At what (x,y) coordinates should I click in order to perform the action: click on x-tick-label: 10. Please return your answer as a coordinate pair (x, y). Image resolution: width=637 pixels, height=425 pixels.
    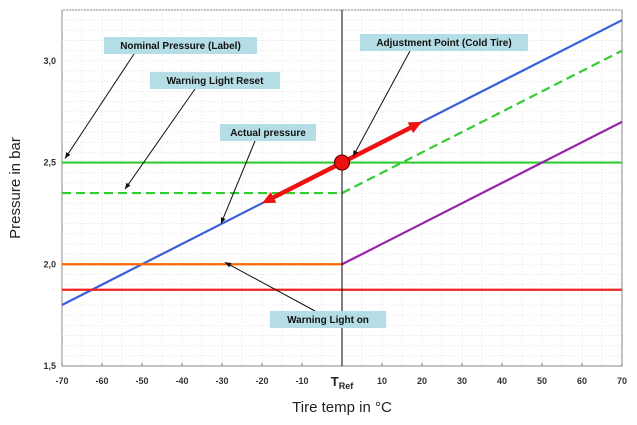
    Looking at the image, I should click on (382, 381).